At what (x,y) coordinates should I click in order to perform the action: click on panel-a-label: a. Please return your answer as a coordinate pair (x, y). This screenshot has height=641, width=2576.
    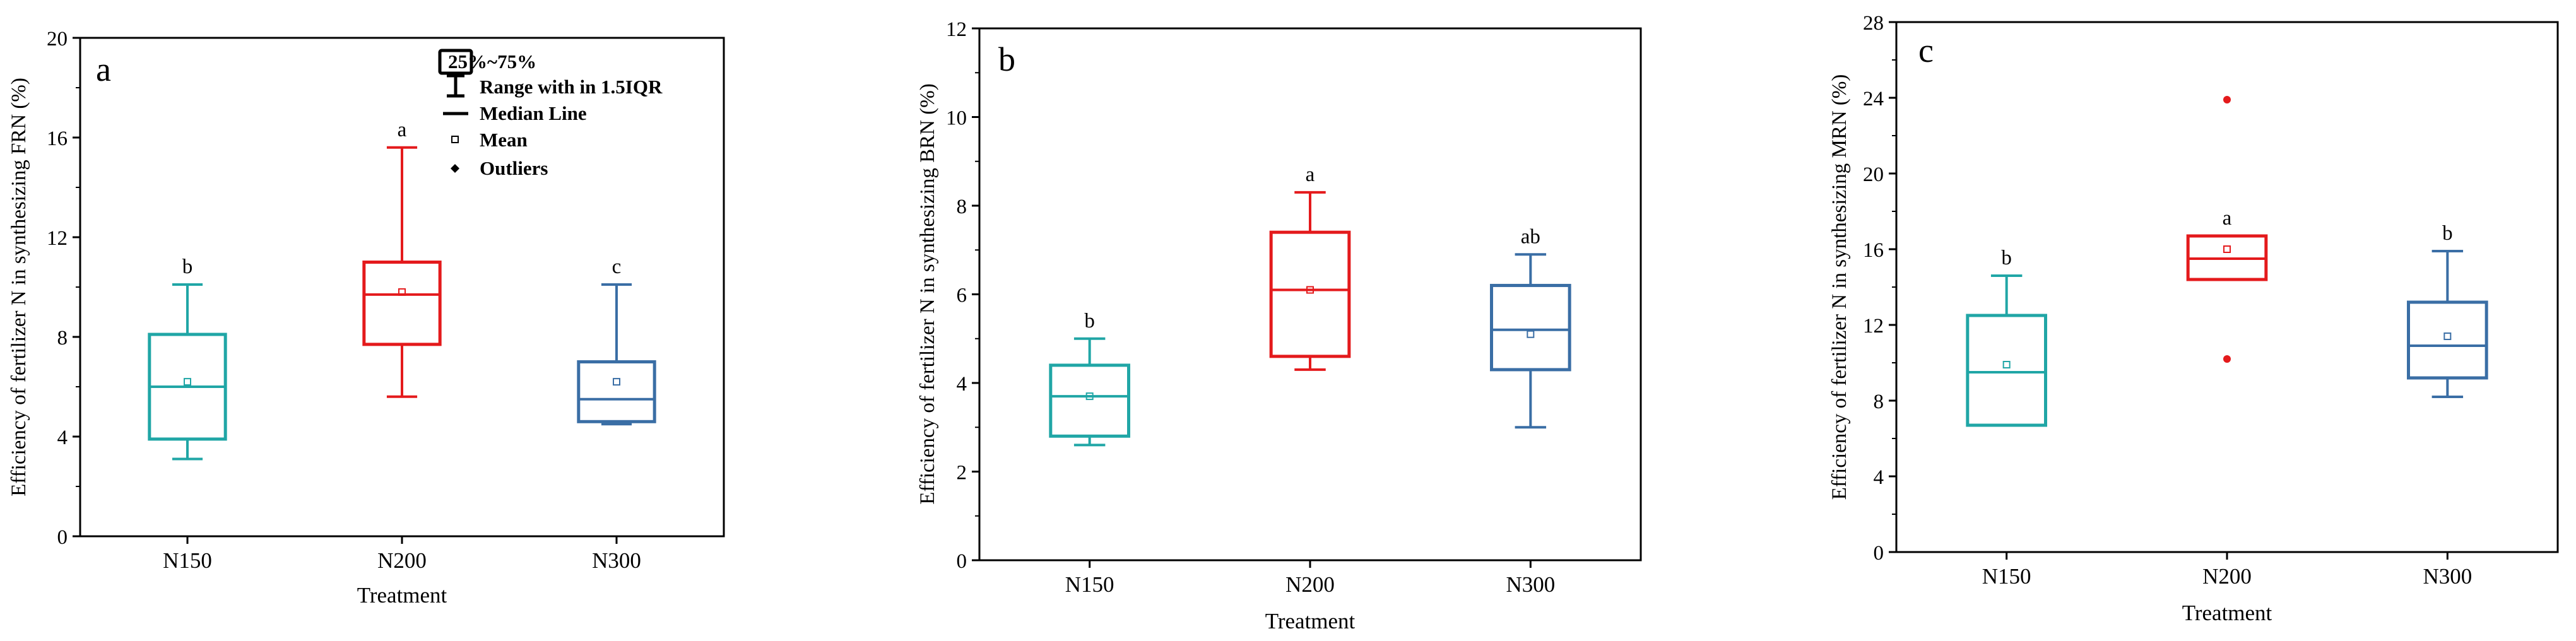
    Looking at the image, I should click on (103, 69).